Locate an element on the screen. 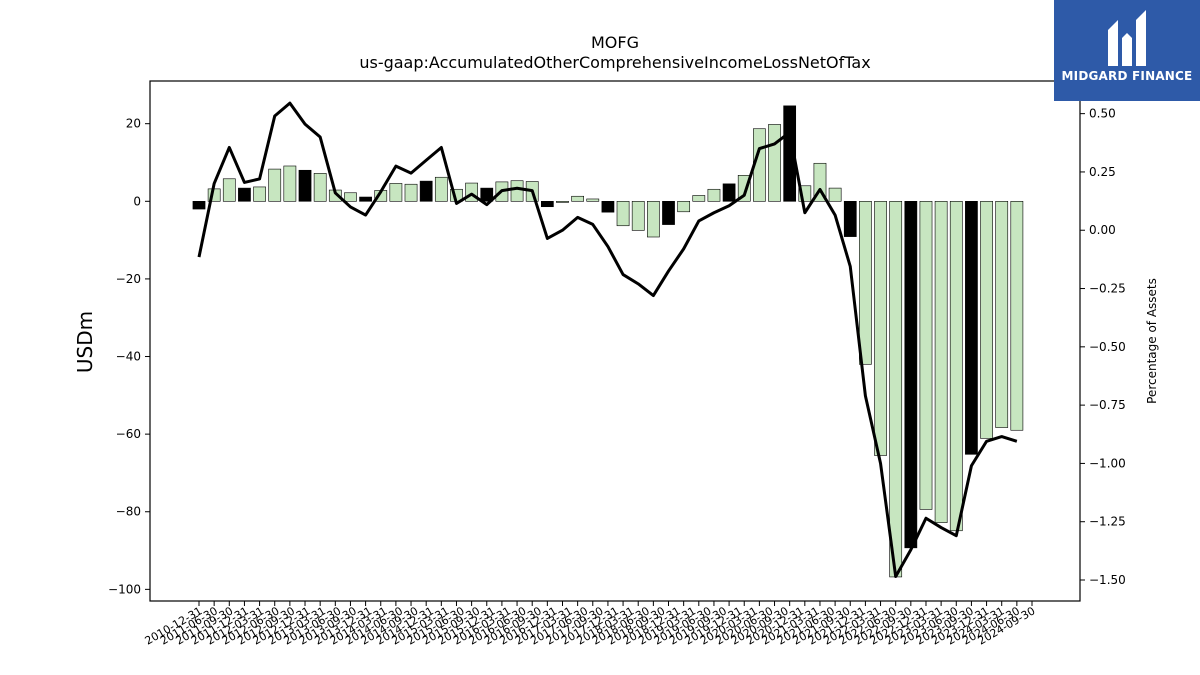 This screenshot has height=675, width=1200. left-y-tick-label: 20 is located at coordinates (133, 124).